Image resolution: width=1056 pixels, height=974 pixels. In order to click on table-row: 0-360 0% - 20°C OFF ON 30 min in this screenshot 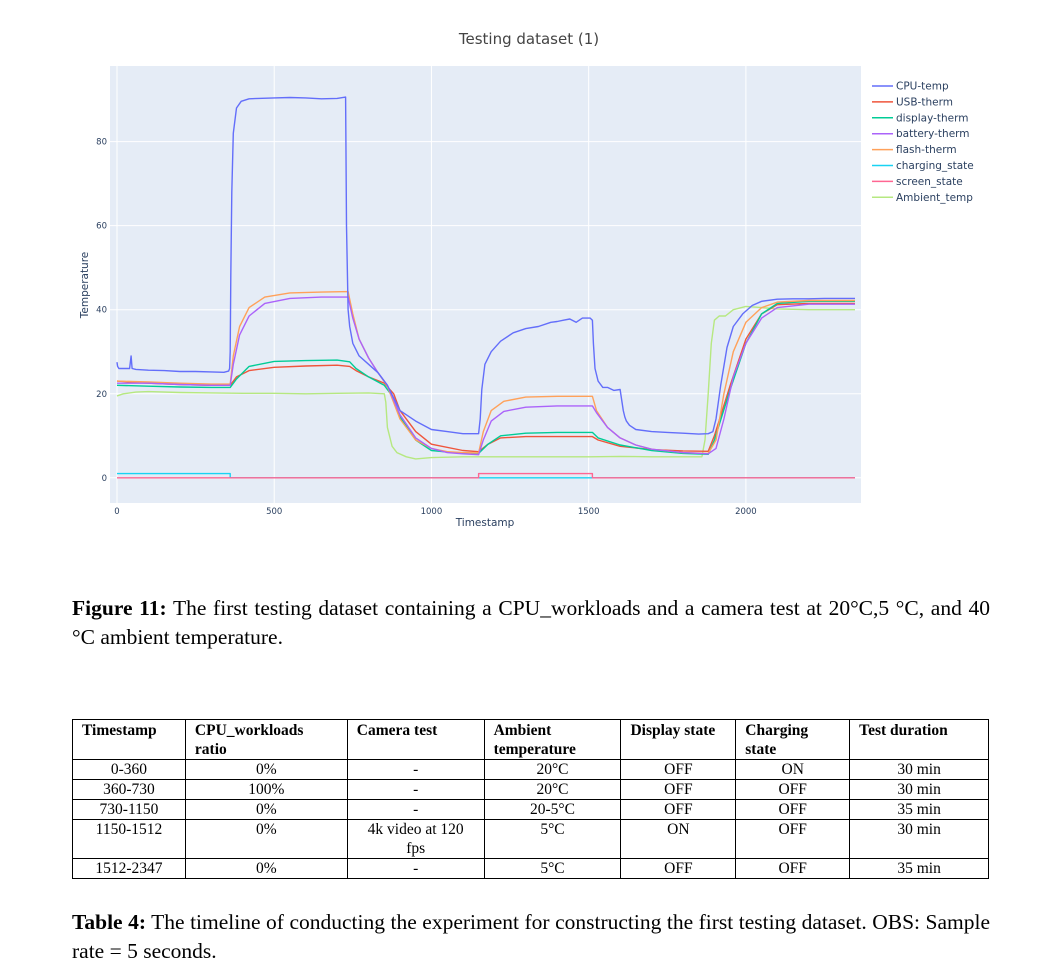, I will do `click(530, 769)`.